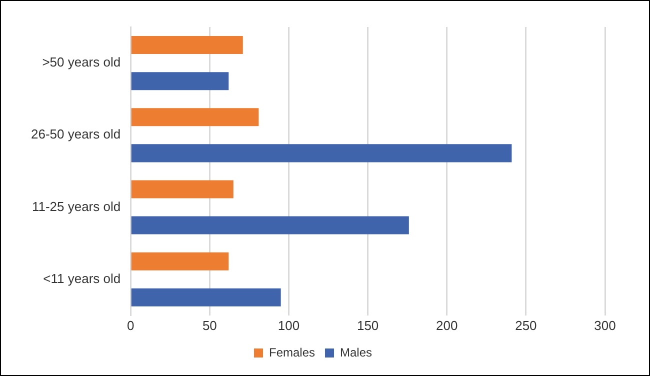 The width and height of the screenshot is (650, 376). I want to click on x-tick-label: 250, so click(526, 325).